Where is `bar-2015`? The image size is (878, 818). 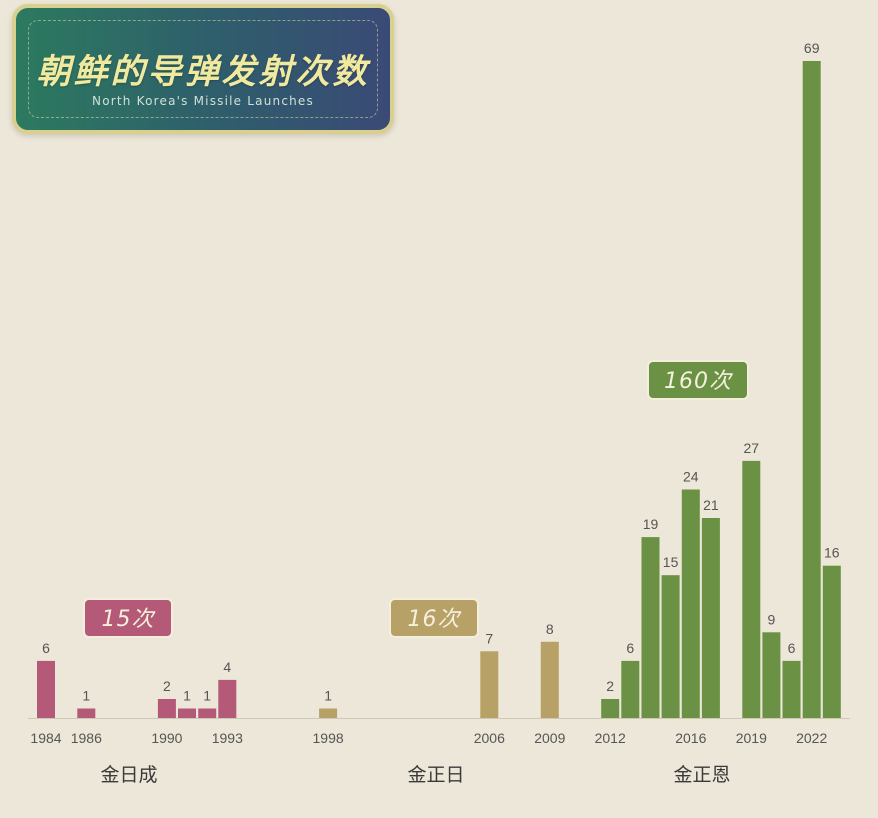 bar-2015 is located at coordinates (670, 646).